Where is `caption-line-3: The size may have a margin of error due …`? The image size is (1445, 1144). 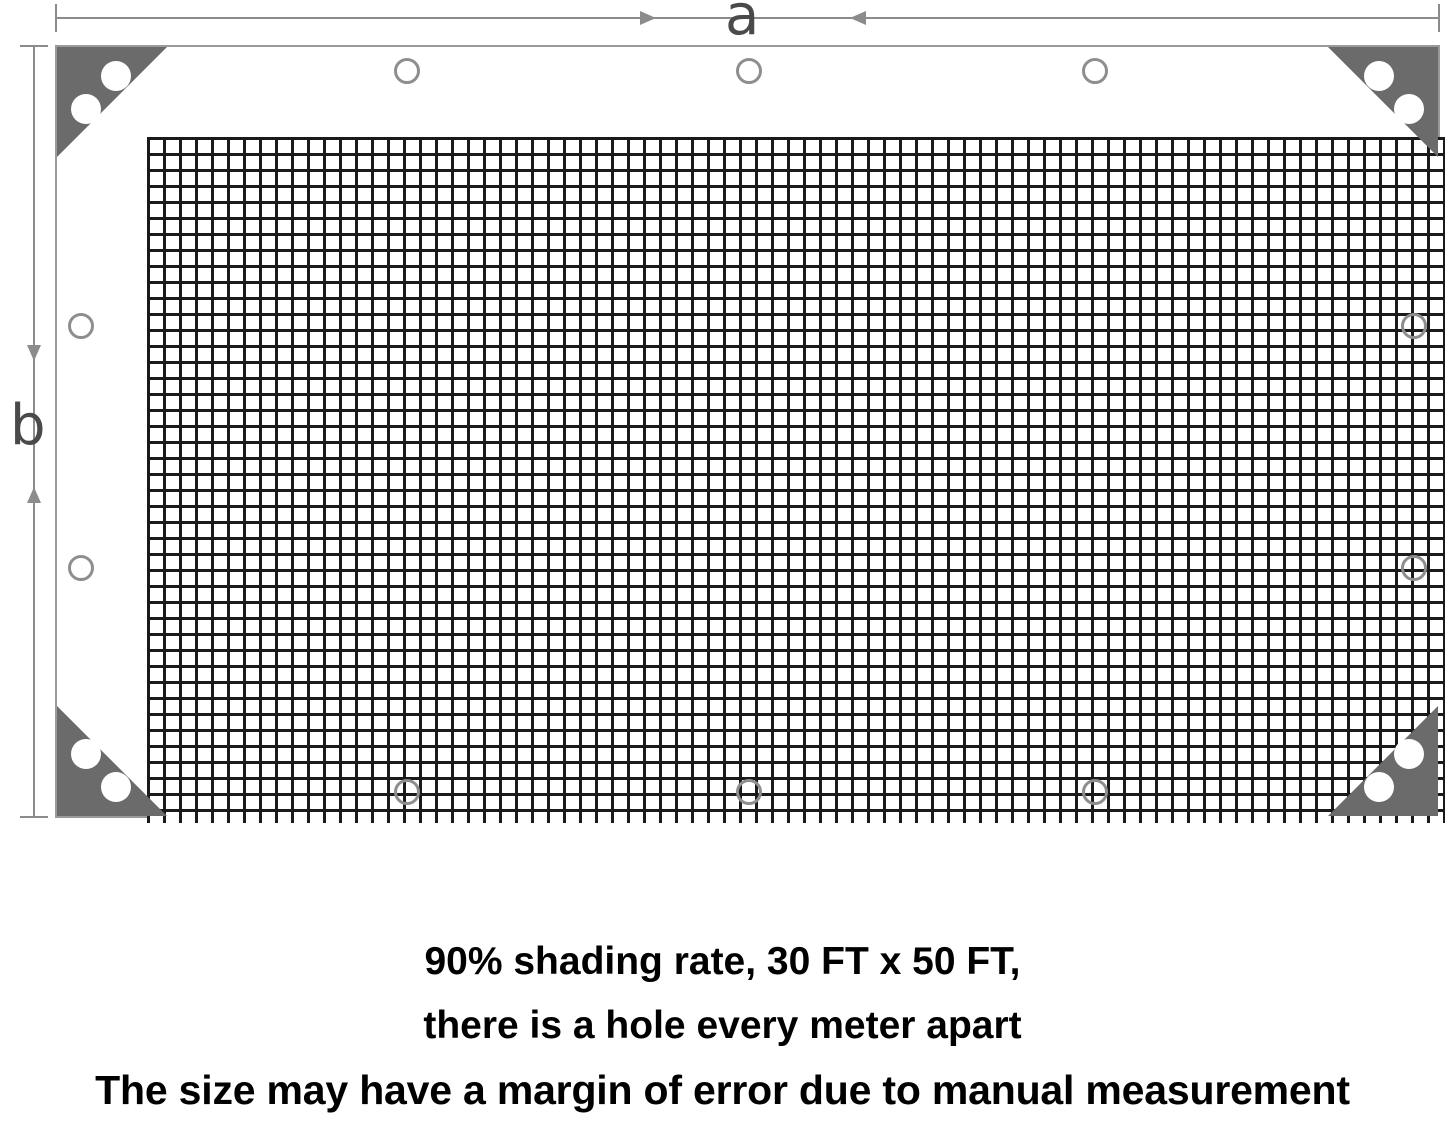
caption-line-3: The size may have a margin of error due … is located at coordinates (722, 1090).